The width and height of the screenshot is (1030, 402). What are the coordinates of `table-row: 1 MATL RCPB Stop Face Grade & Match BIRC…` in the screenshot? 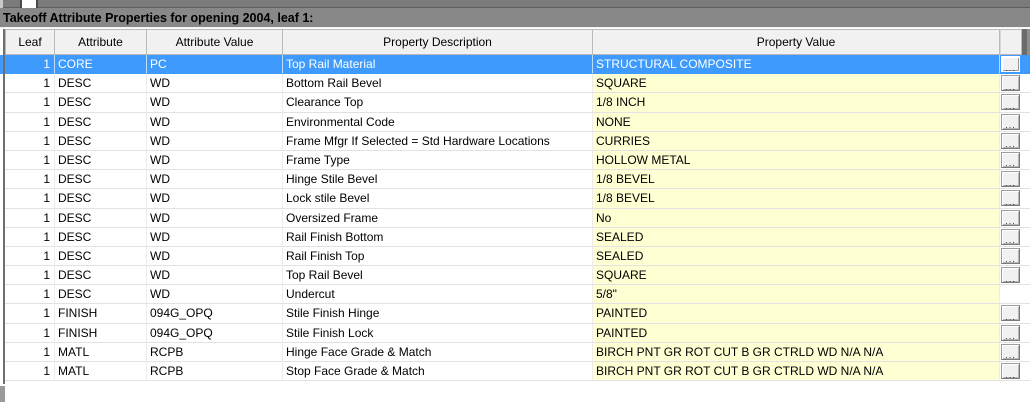 It's located at (515, 372).